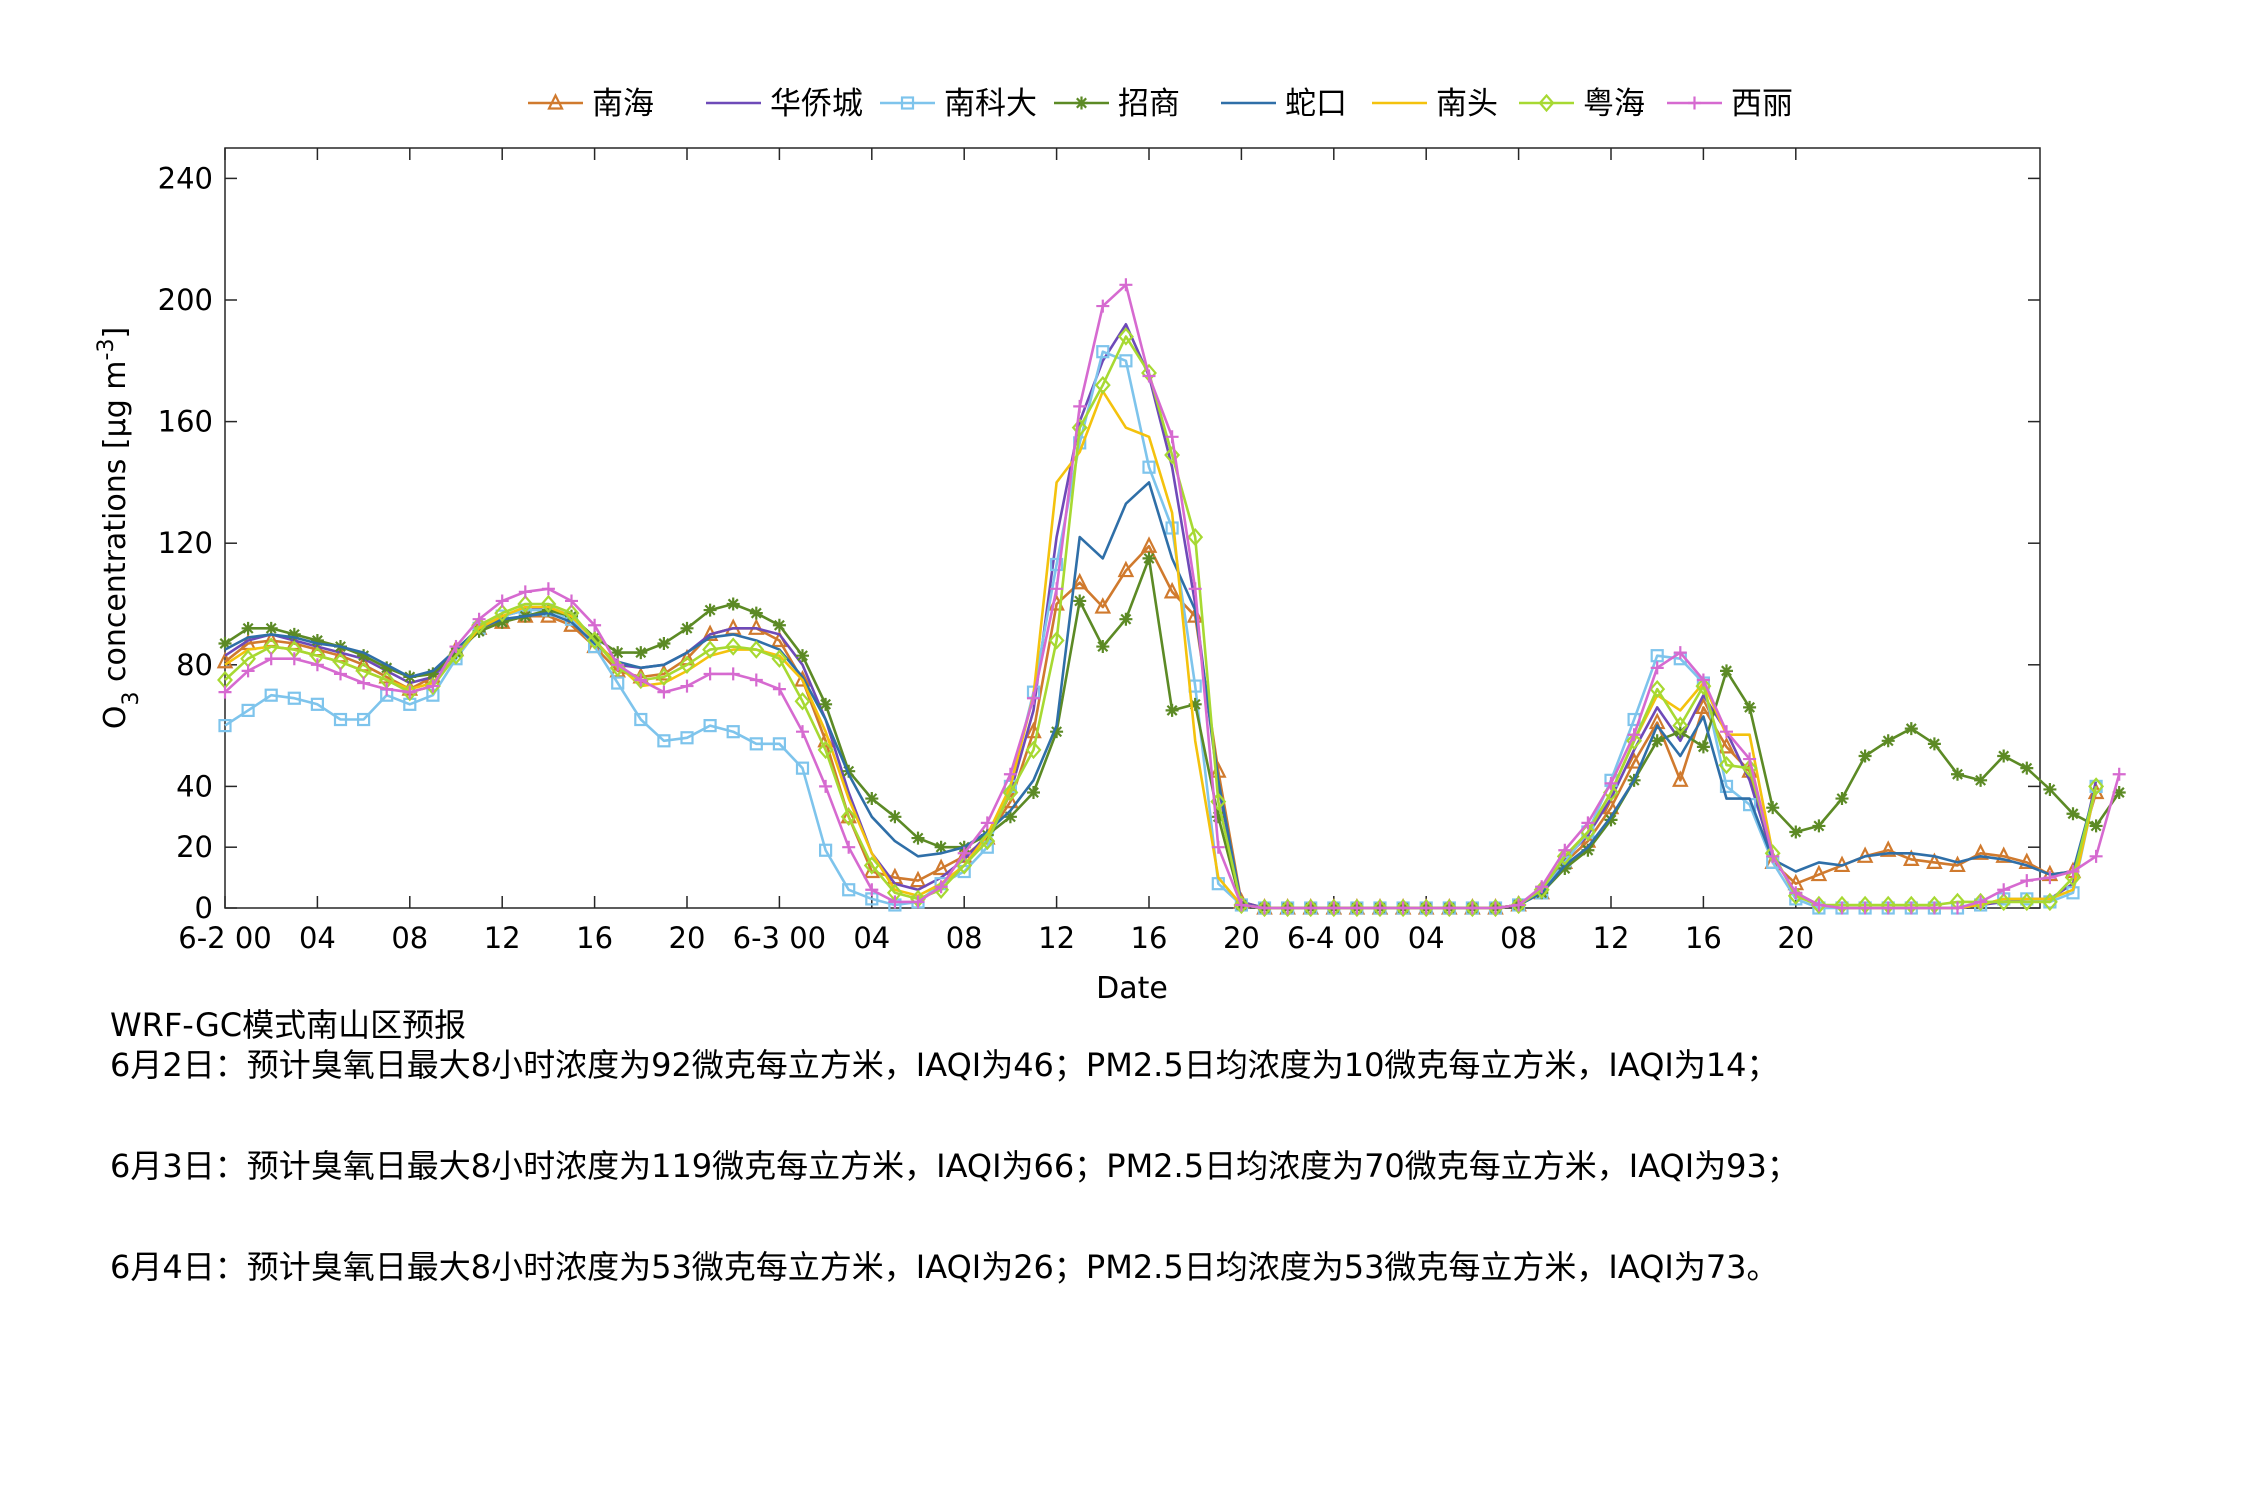 The image size is (2250, 1500). What do you see at coordinates (623, 104) in the screenshot?
I see `legend-label: 南海` at bounding box center [623, 104].